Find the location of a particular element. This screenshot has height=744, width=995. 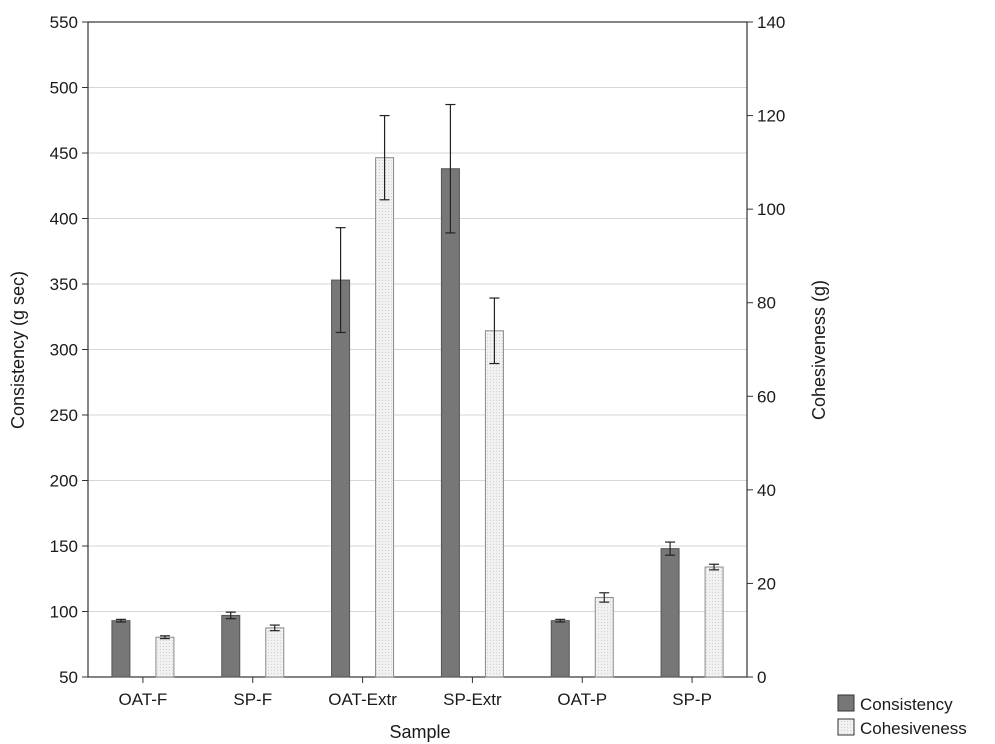

x-axis-ticks: OAT-F SP-F OAT-Extr SP-Extr OAT-P SP-P is located at coordinates (415, 693).